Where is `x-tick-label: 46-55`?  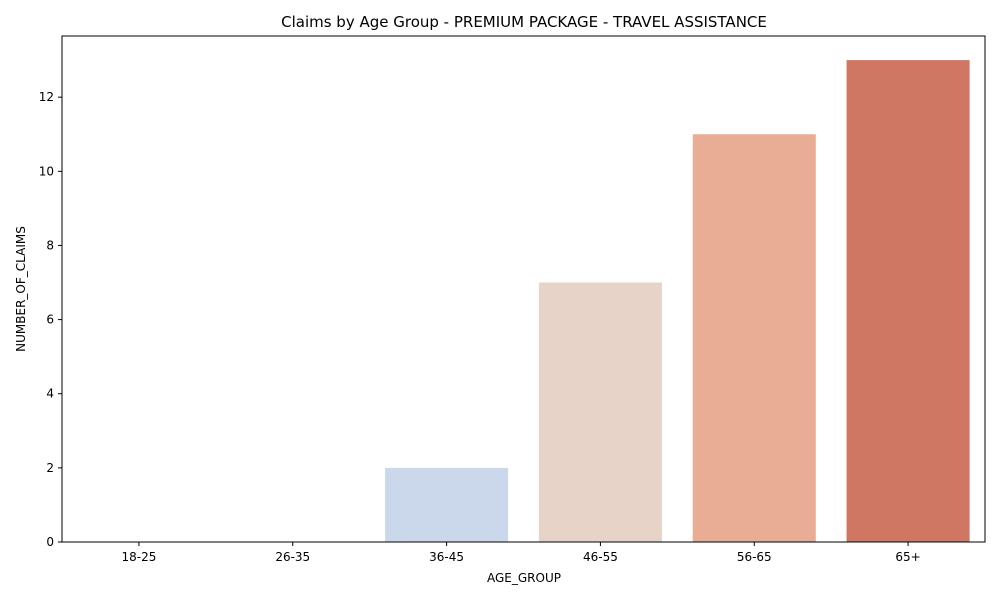 x-tick-label: 46-55 is located at coordinates (600, 557).